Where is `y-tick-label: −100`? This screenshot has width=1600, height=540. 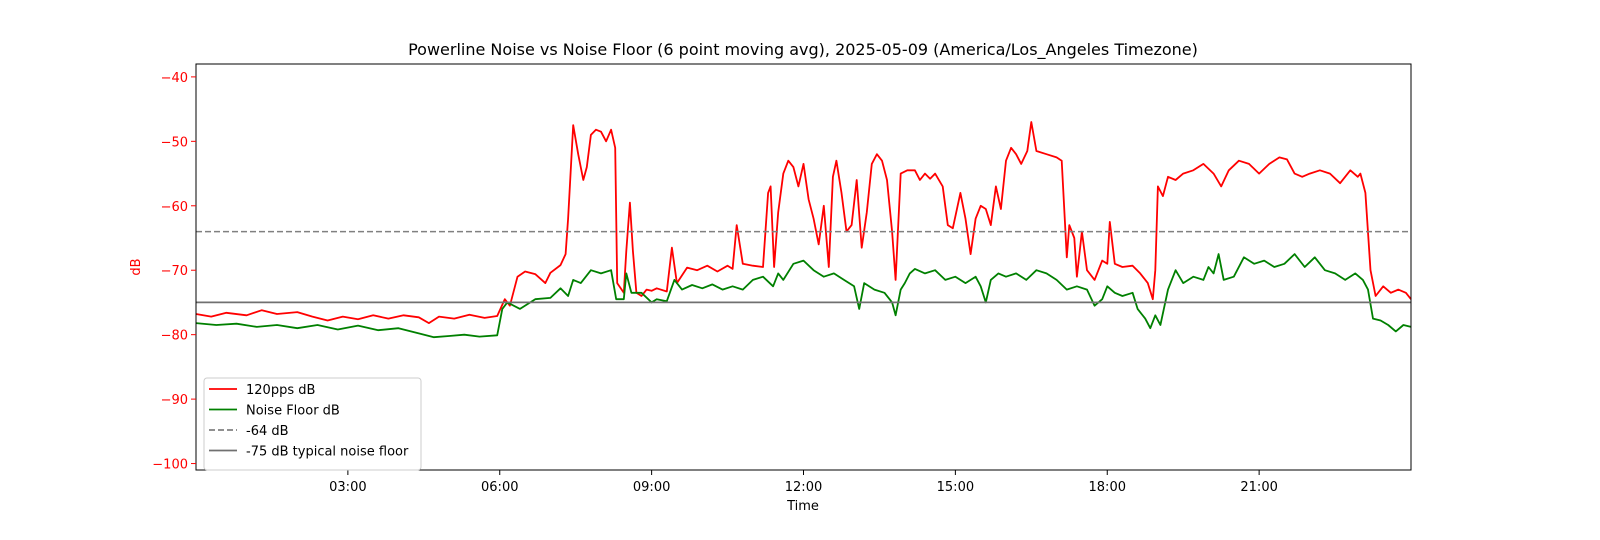
y-tick-label: −100 is located at coordinates (170, 465).